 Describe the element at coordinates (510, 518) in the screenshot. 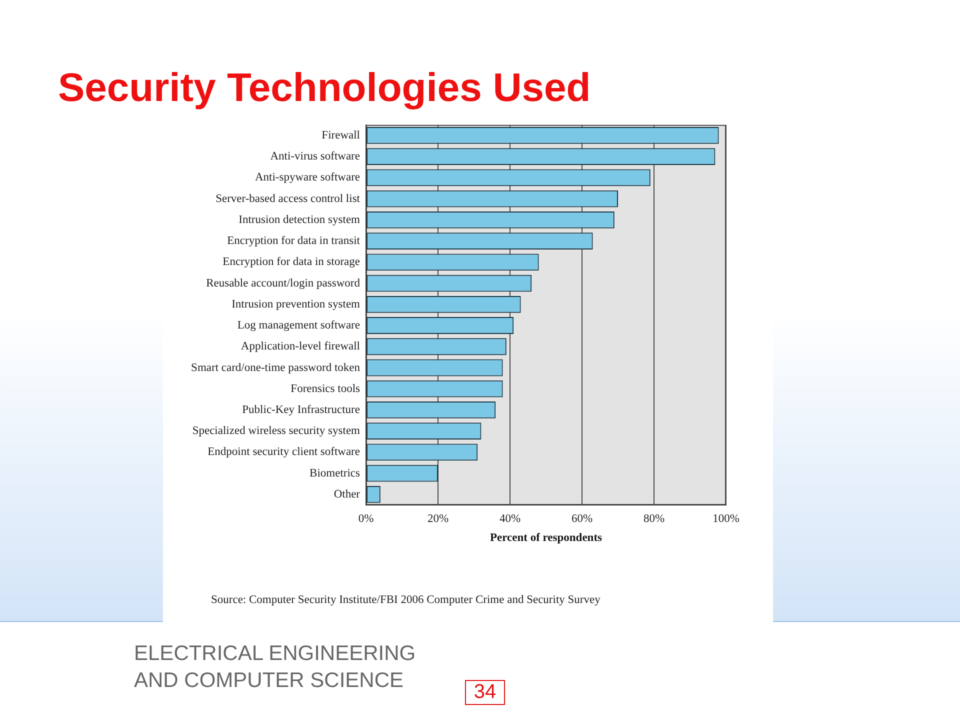

I see `x-tick-label: 40%` at that location.